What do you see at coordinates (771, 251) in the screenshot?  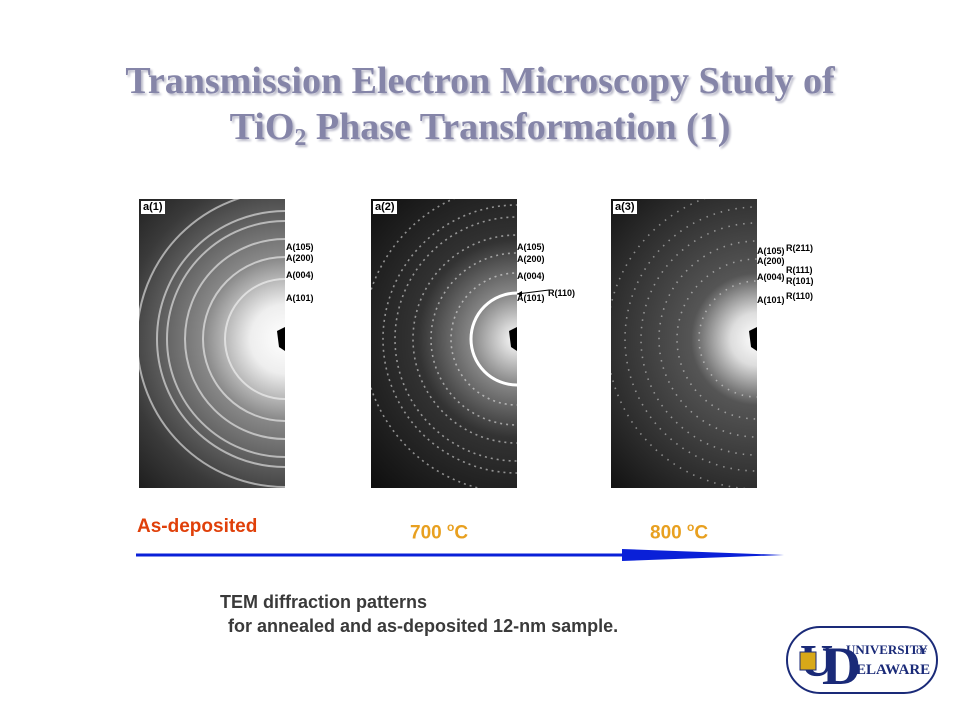 I see `panel-3-label-a105: A(105)` at bounding box center [771, 251].